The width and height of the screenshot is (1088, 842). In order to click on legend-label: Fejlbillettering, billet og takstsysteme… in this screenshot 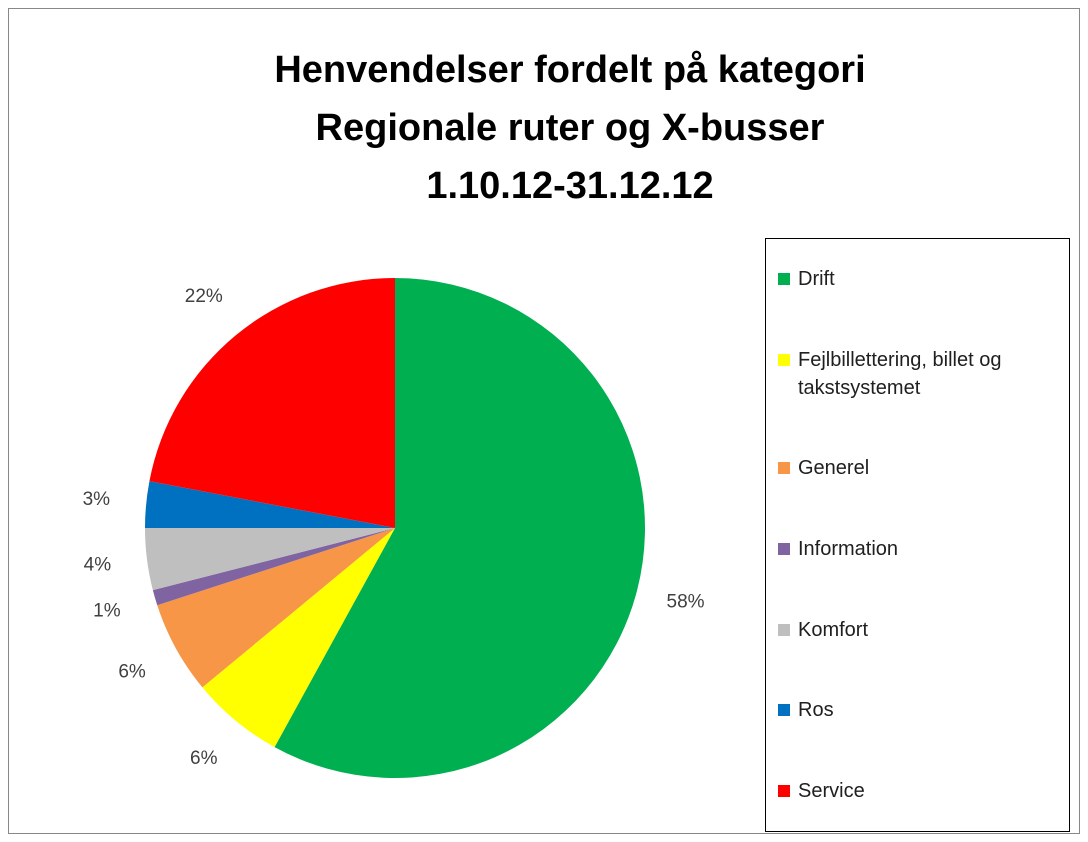, I will do `click(900, 373)`.